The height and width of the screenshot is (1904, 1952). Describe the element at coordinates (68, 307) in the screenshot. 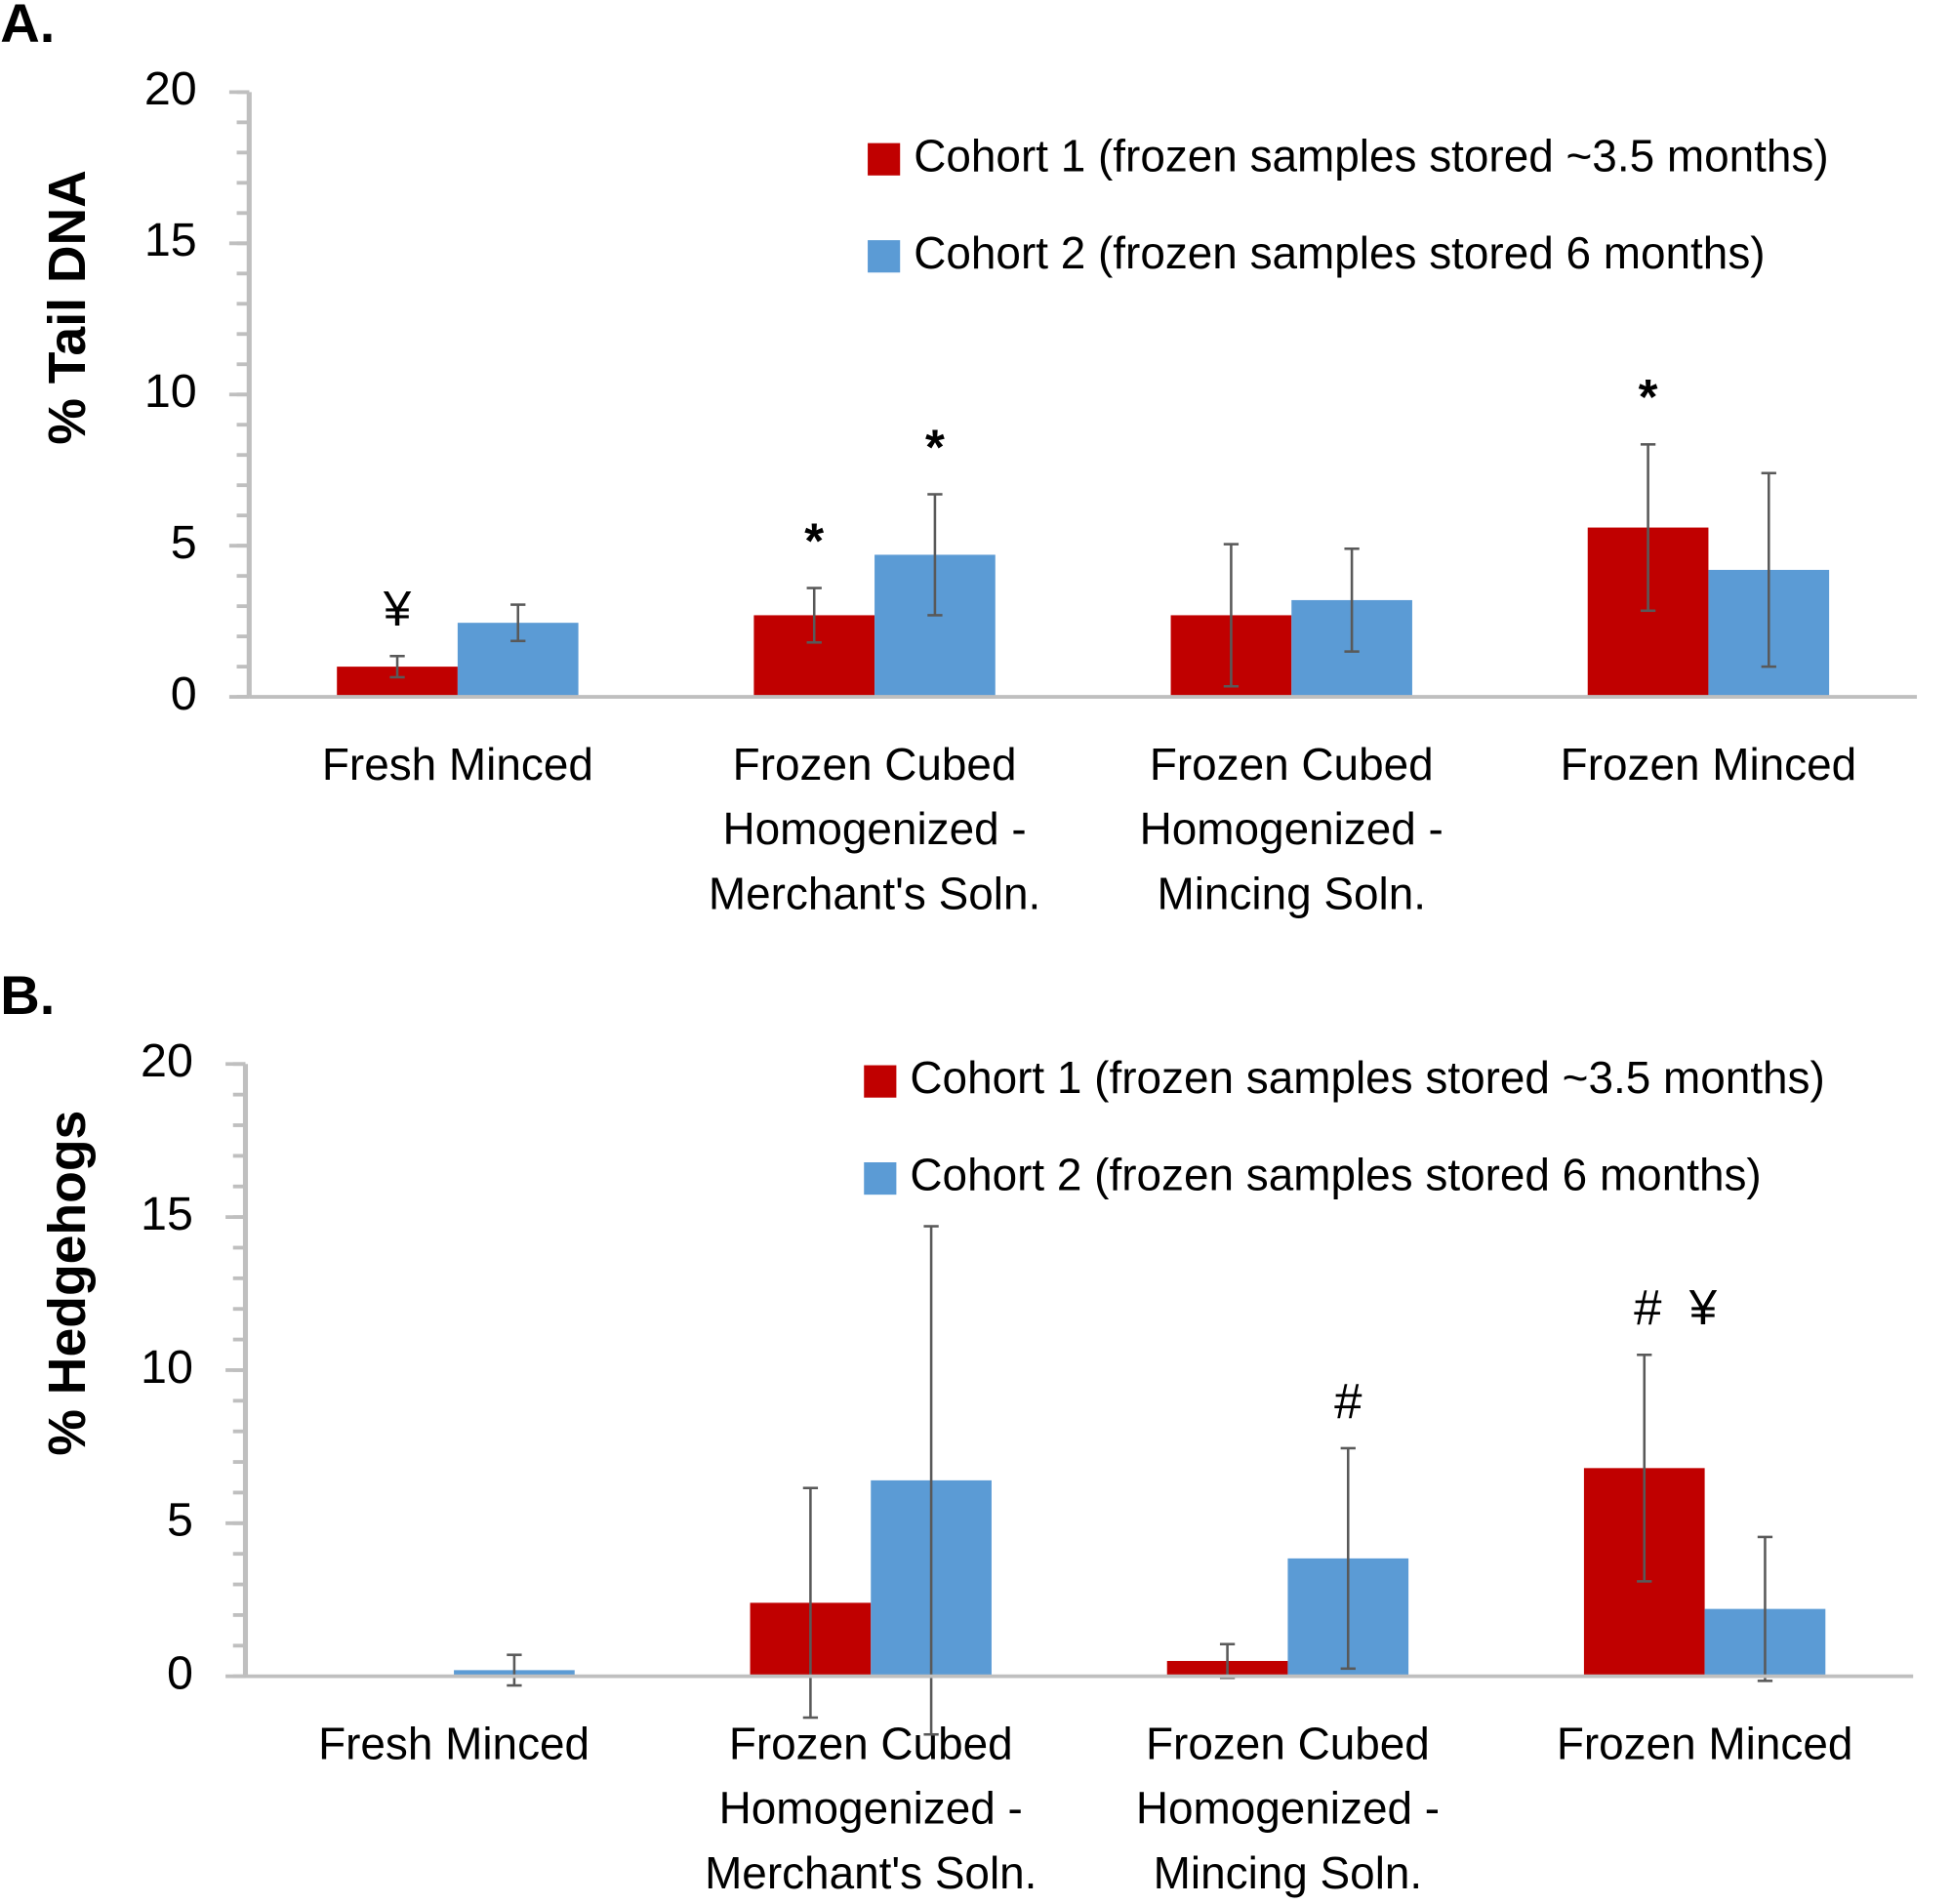

I see `y-axis-title: % Tail DNA` at that location.